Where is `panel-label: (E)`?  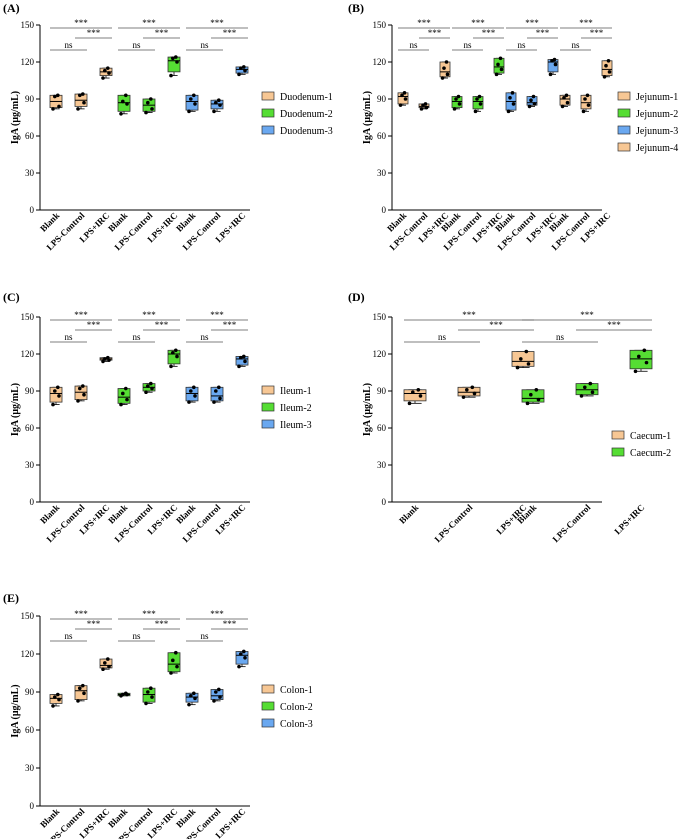 panel-label: (E) is located at coordinates (11, 598).